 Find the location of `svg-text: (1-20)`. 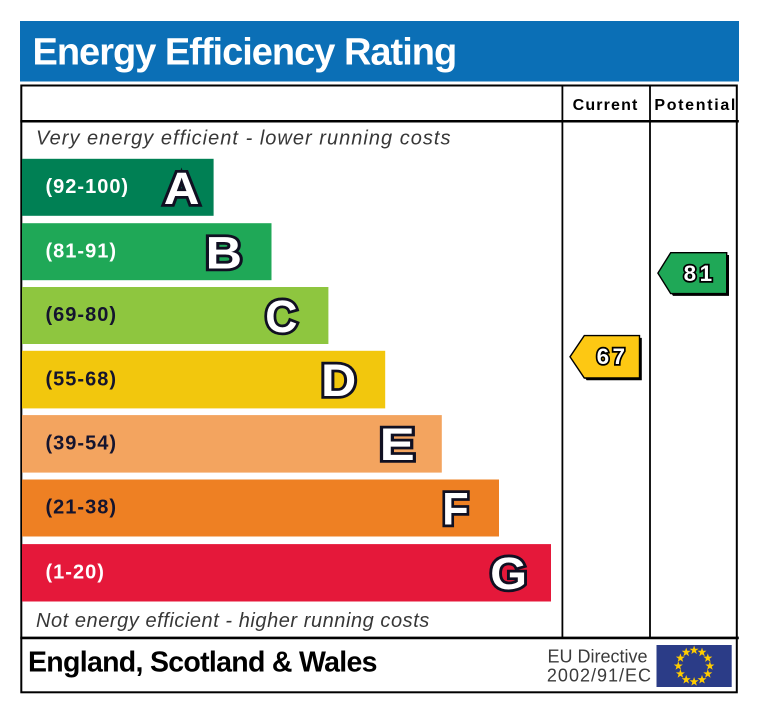

svg-text: (1-20) is located at coordinates (75, 572).